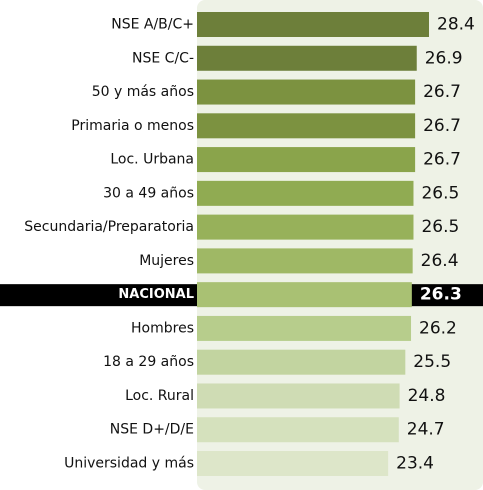 The image size is (483, 490). I want to click on value-label: 25.5, so click(432, 362).